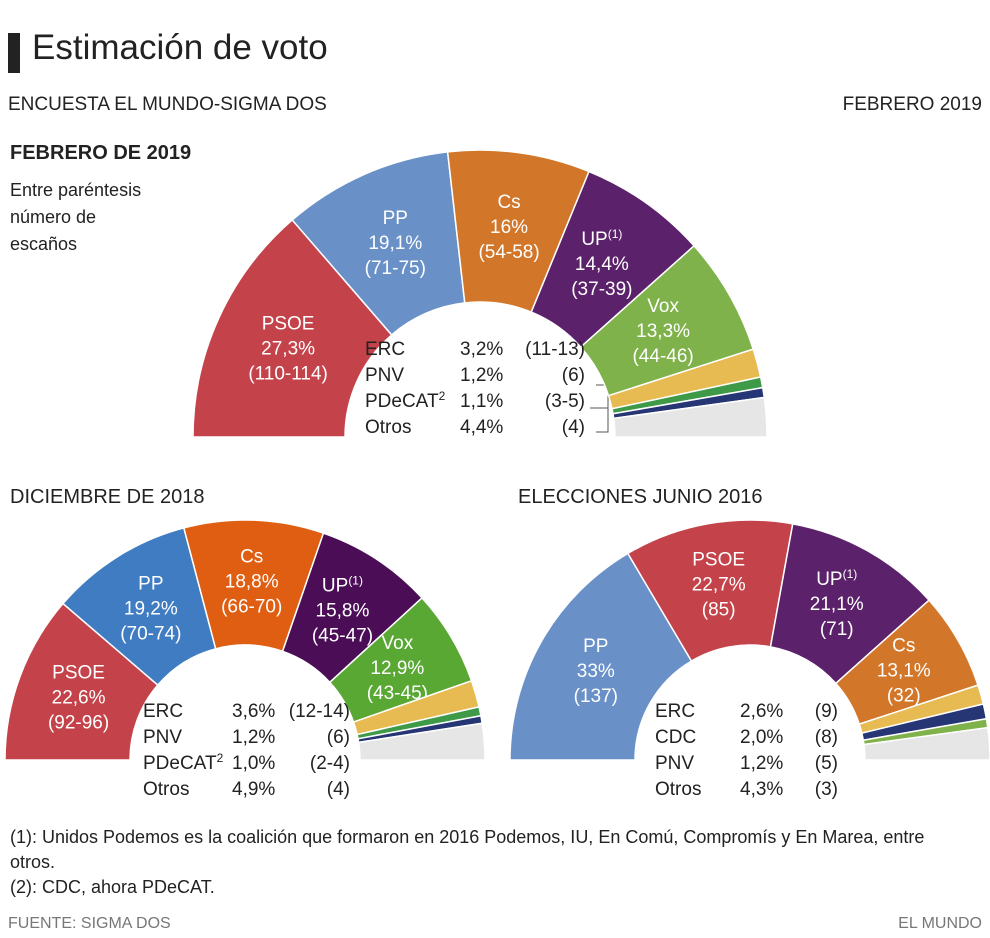  Describe the element at coordinates (397, 668) in the screenshot. I see `value-label: 12,9%` at that location.